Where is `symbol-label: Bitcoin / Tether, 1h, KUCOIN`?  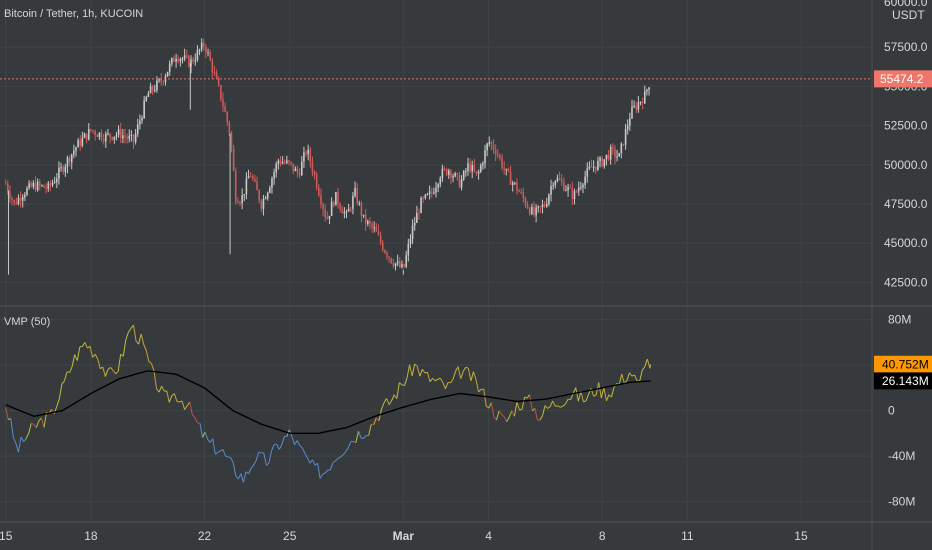
symbol-label: Bitcoin / Tether, 1h, KUCOIN is located at coordinates (73, 14).